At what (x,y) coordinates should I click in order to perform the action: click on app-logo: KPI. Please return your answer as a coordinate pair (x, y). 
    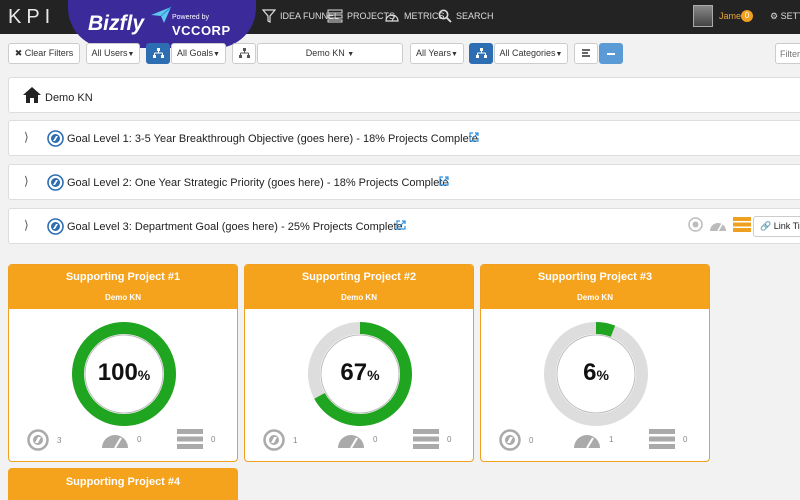
    Looking at the image, I should click on (32, 17).